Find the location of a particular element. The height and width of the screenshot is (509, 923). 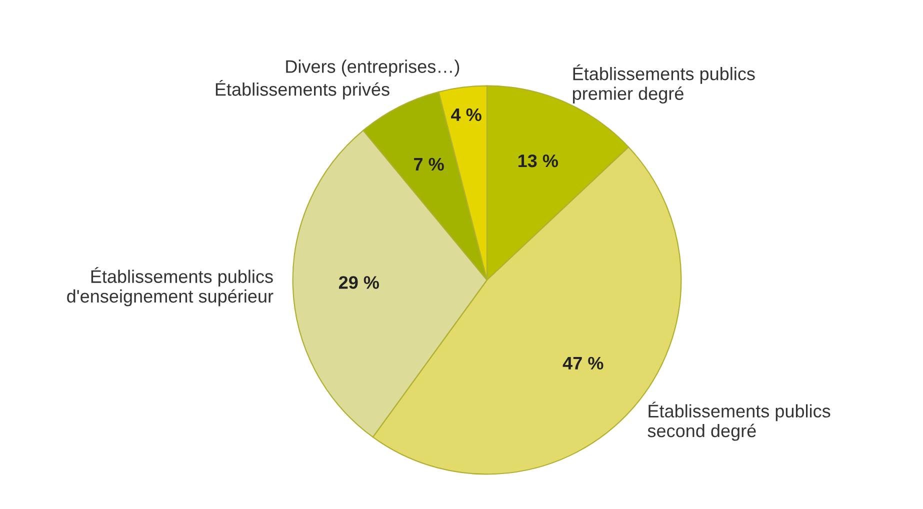

slice-label: Établissements privés is located at coordinates (303, 90).